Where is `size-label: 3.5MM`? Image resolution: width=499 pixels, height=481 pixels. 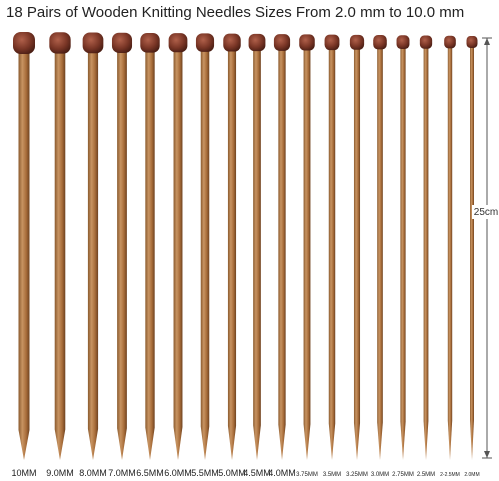
size-label: 3.5MM is located at coordinates (332, 475).